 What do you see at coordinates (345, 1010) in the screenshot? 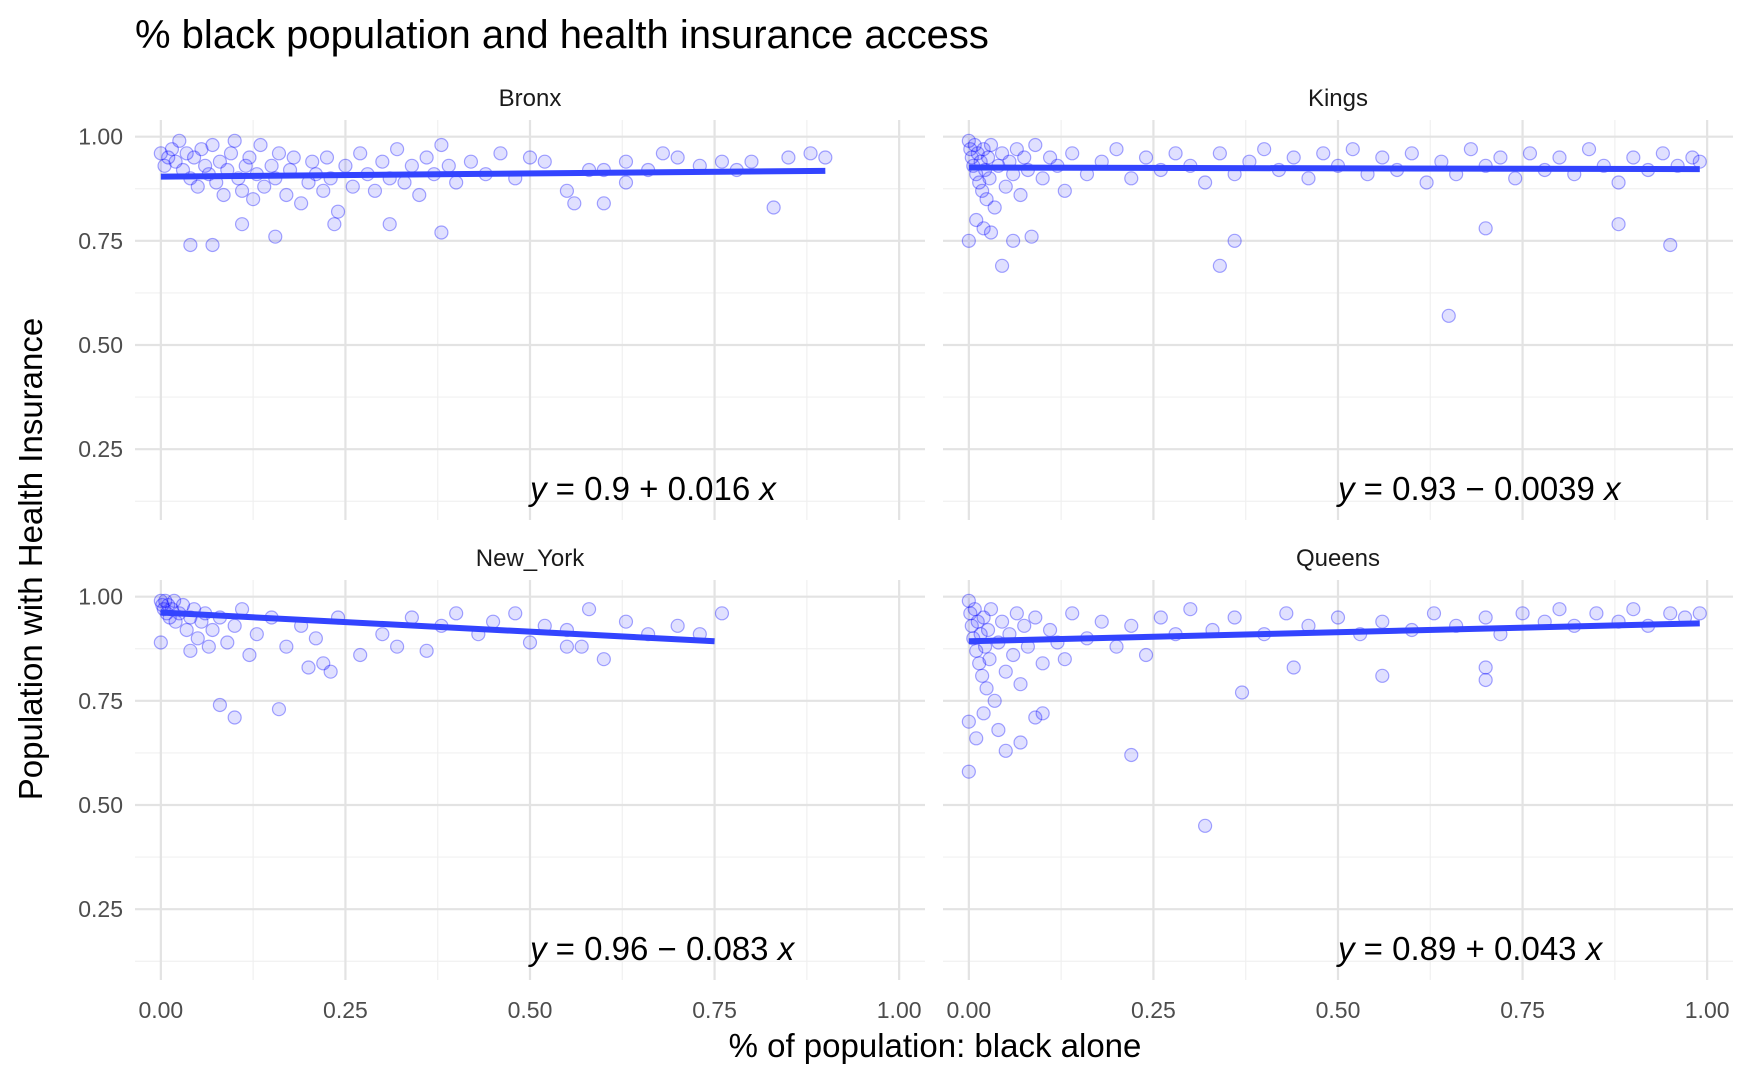
I see `x-tick-label: 0.25` at bounding box center [345, 1010].